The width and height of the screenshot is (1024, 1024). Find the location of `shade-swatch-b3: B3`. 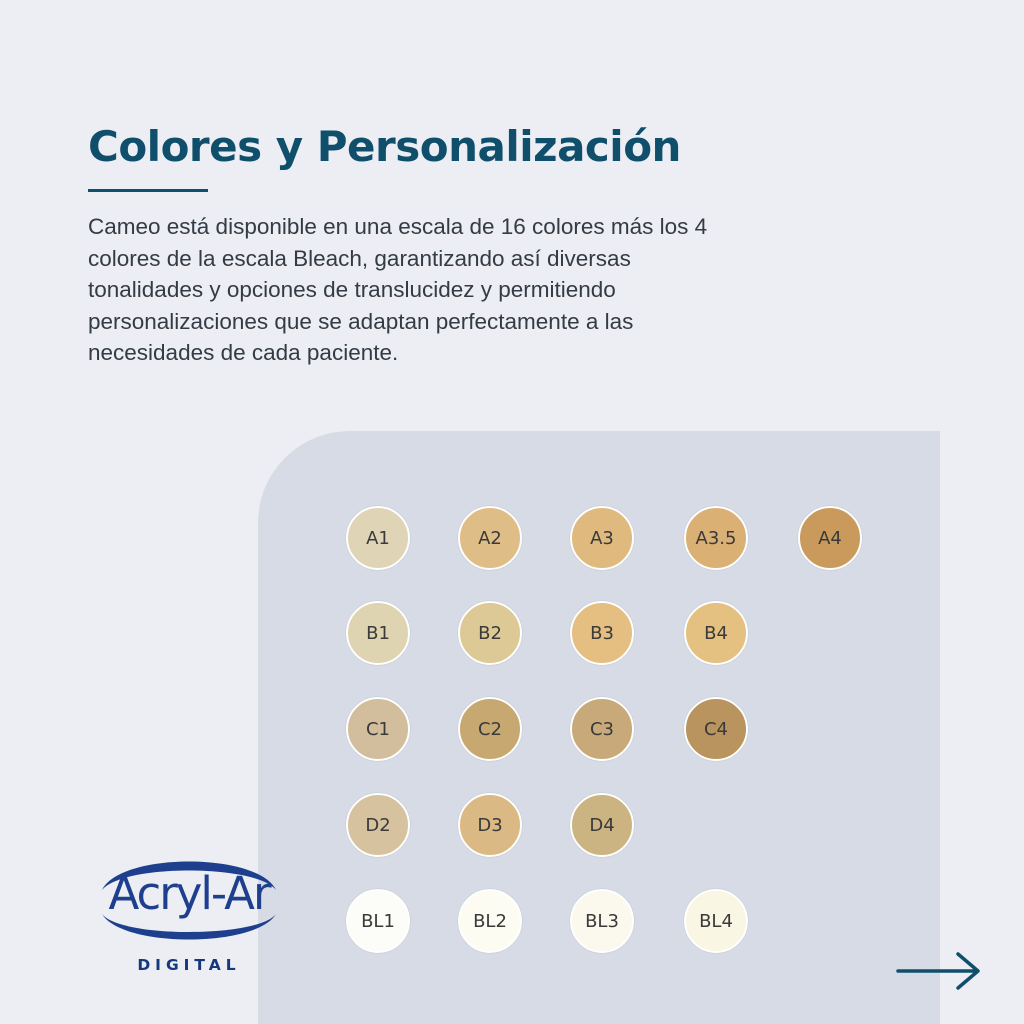

shade-swatch-b3: B3 is located at coordinates (602, 633).